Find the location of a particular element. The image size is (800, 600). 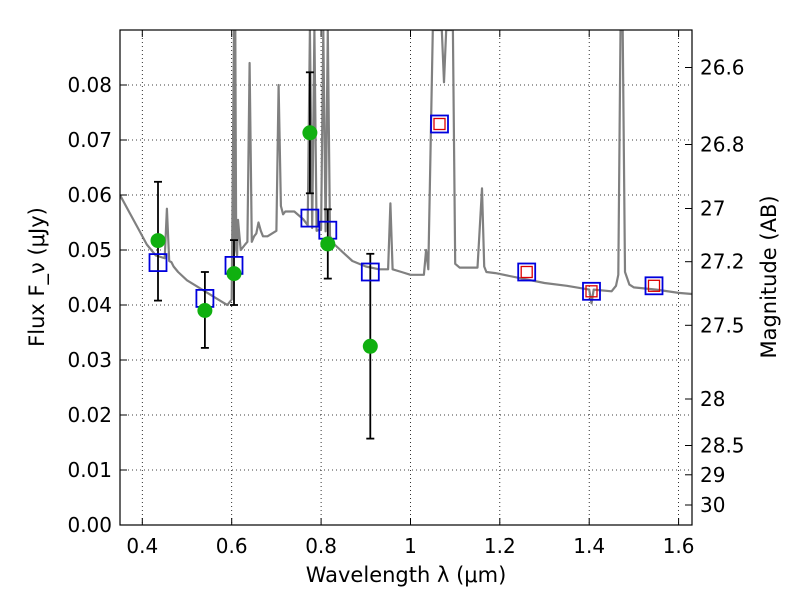

magnitude-axis-ticks: 26.6 26.8 27 27.2 27.5 28 28.5 29 30 is located at coordinates (715, 286).